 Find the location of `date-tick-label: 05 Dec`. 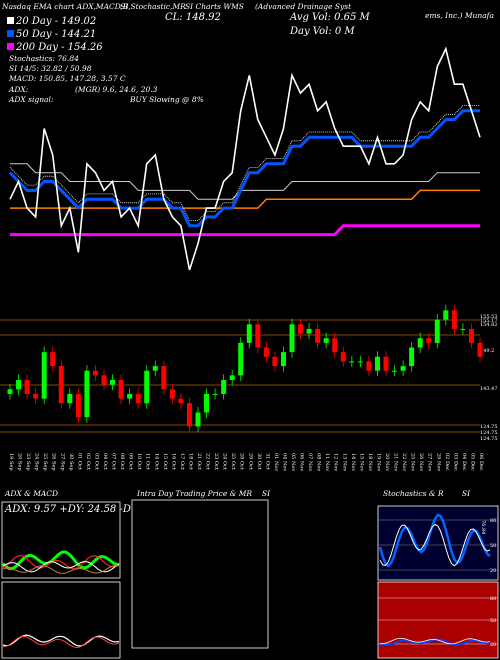

date-tick-label: 05 Dec is located at coordinates (472, 462).